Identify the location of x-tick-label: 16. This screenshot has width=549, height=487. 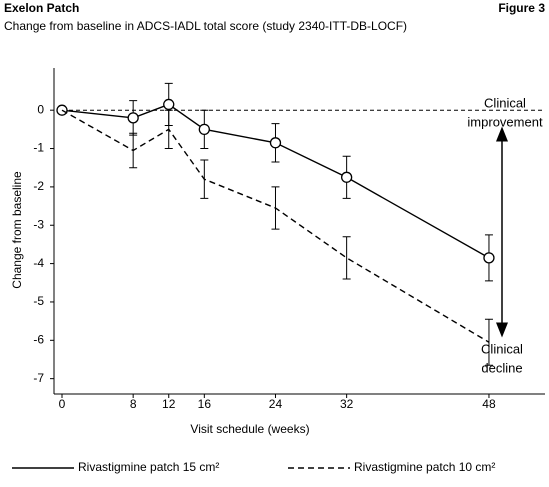
(205, 404).